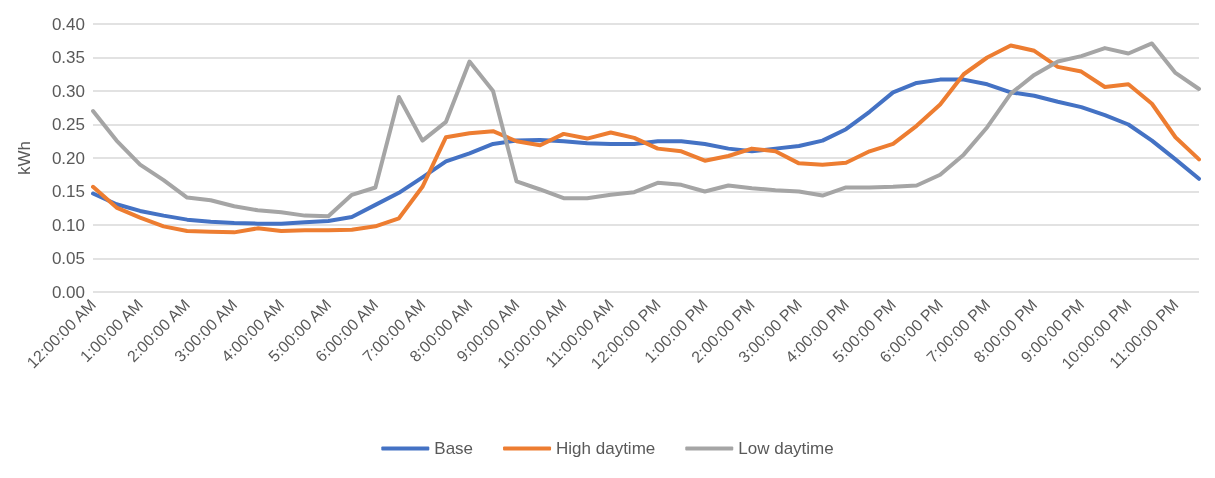 This screenshot has width=1215, height=478. What do you see at coordinates (606, 448) in the screenshot?
I see `legend-label: High daytime` at bounding box center [606, 448].